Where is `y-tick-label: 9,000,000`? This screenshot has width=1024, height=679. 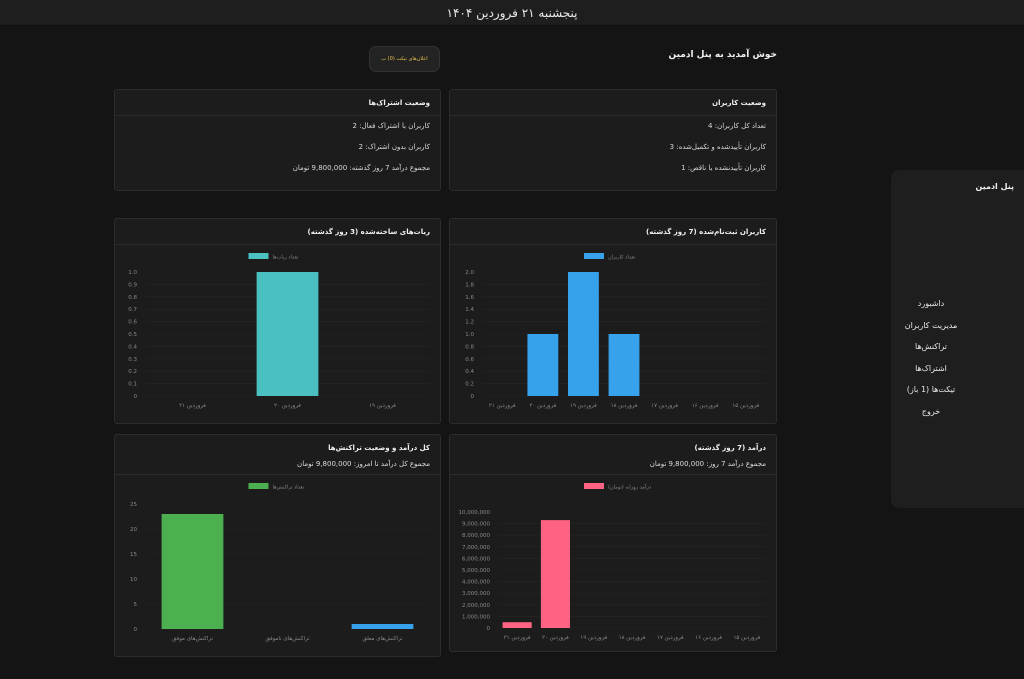 y-tick-label: 9,000,000 is located at coordinates (476, 525).